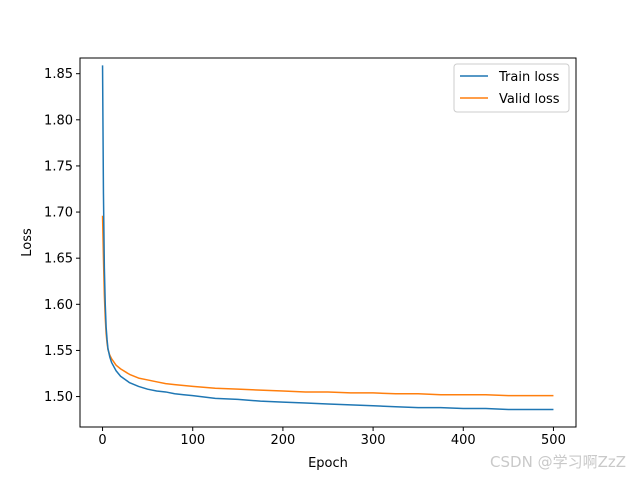 This screenshot has height=480, width=640. I want to click on x-tick-label: 100, so click(192, 440).